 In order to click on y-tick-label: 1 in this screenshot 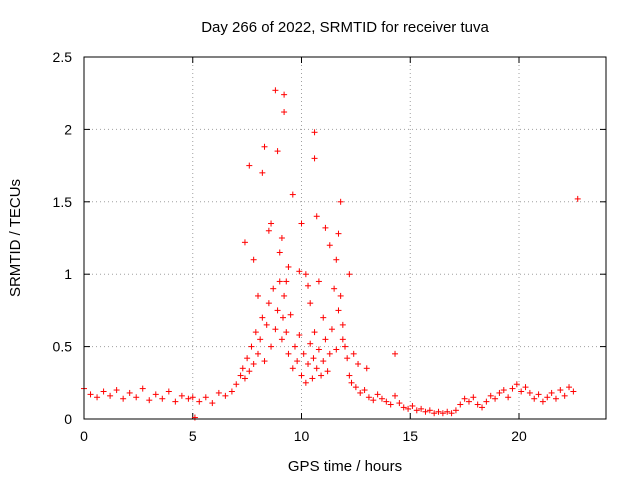, I will do `click(68, 274)`.